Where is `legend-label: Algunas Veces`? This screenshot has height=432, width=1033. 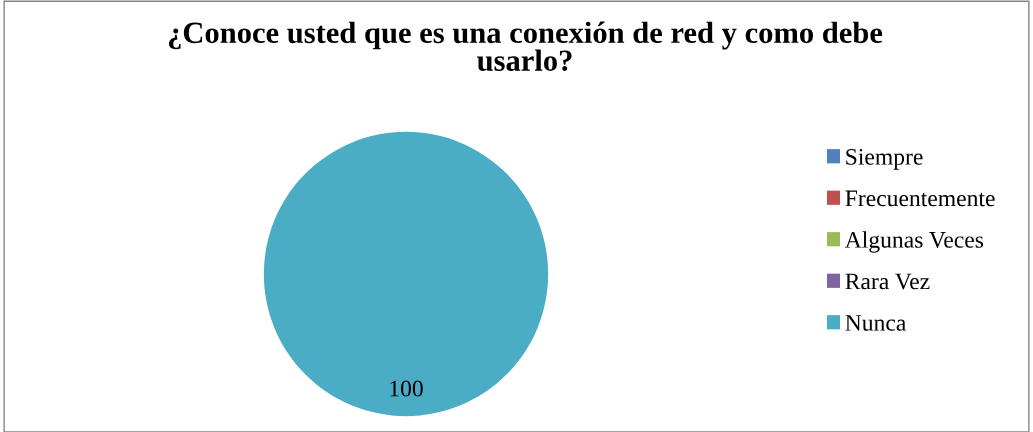
legend-label: Algunas Veces is located at coordinates (914, 242).